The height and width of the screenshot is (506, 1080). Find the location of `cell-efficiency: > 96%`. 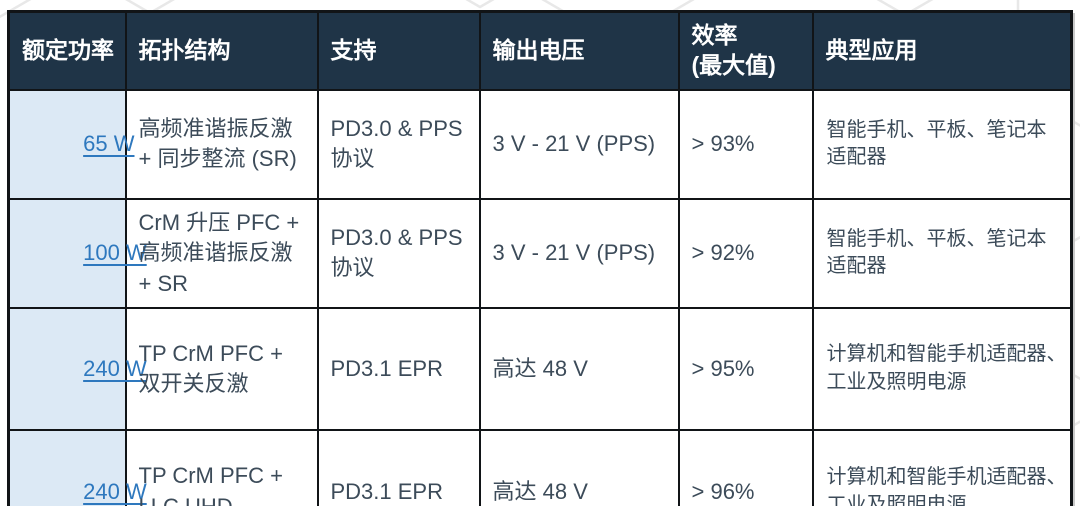

cell-efficiency: > 96% is located at coordinates (745, 467).